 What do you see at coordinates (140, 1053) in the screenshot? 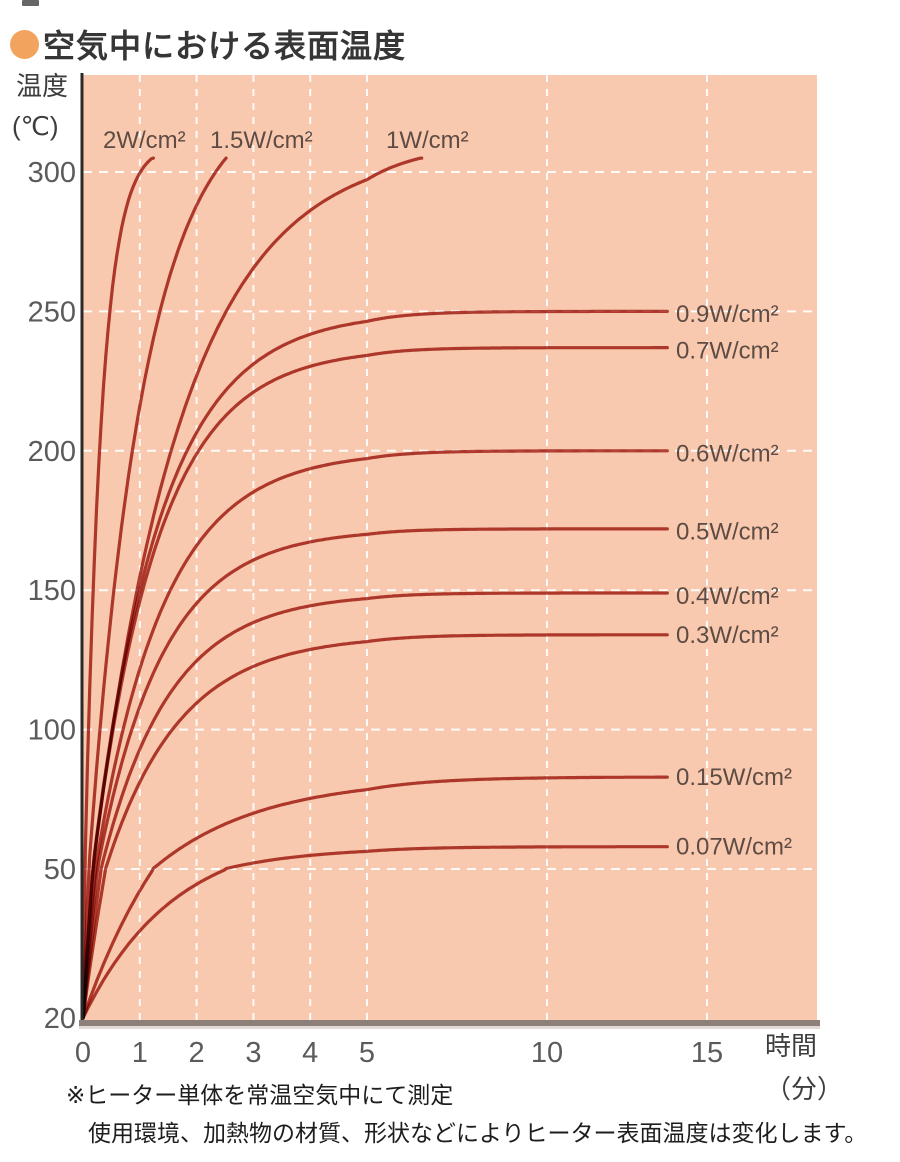
I see `x-tick-1: 1` at bounding box center [140, 1053].